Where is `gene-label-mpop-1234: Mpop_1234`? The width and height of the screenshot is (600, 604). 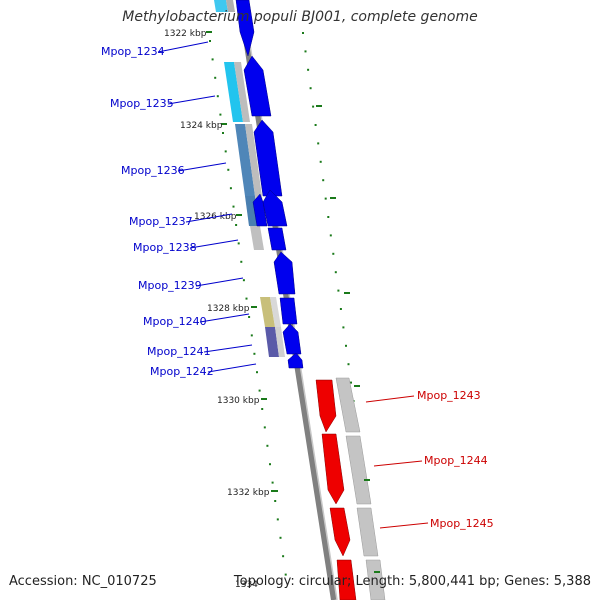 gene-label-mpop-1234: Mpop_1234 is located at coordinates (133, 51).